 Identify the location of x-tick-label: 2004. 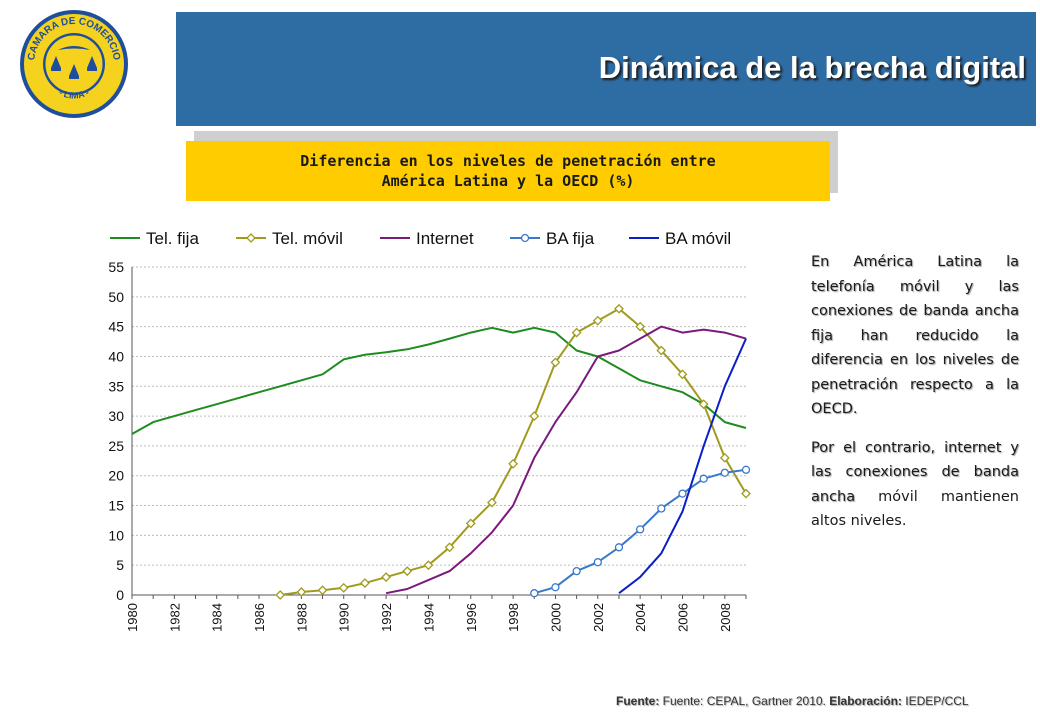
(640, 617).